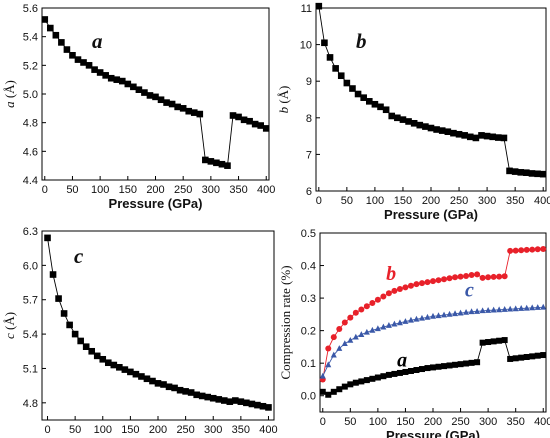 Image resolution: width=550 pixels, height=438 pixels. I want to click on x-tick-label: 150, so click(130, 430).